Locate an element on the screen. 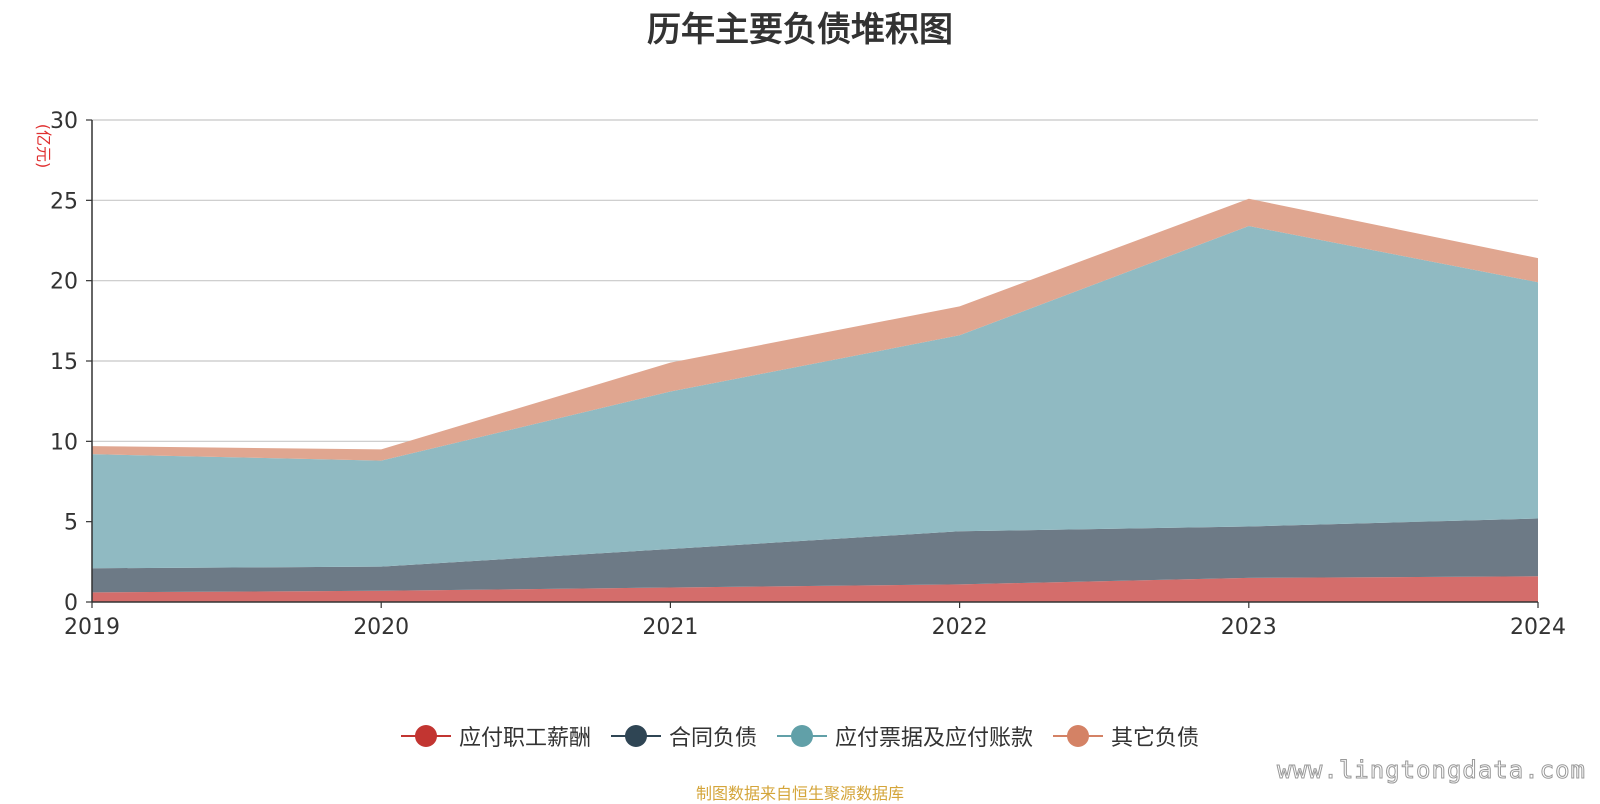 The width and height of the screenshot is (1600, 804). x-tick-label: 2019 is located at coordinates (92, 627).